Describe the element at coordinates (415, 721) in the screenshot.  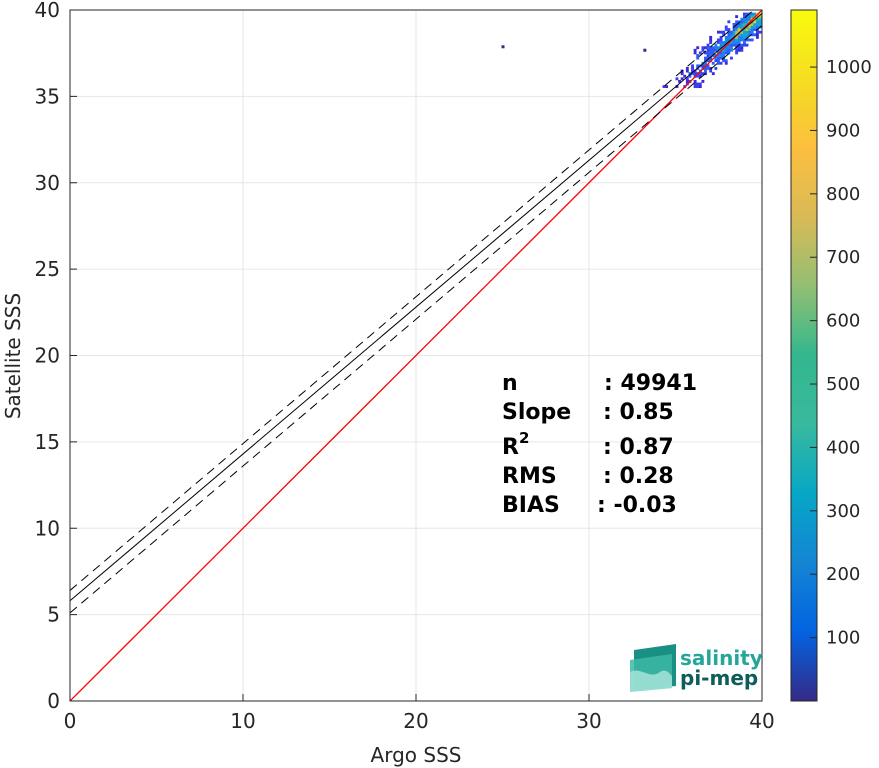
I see `x-tick-label: 20` at that location.